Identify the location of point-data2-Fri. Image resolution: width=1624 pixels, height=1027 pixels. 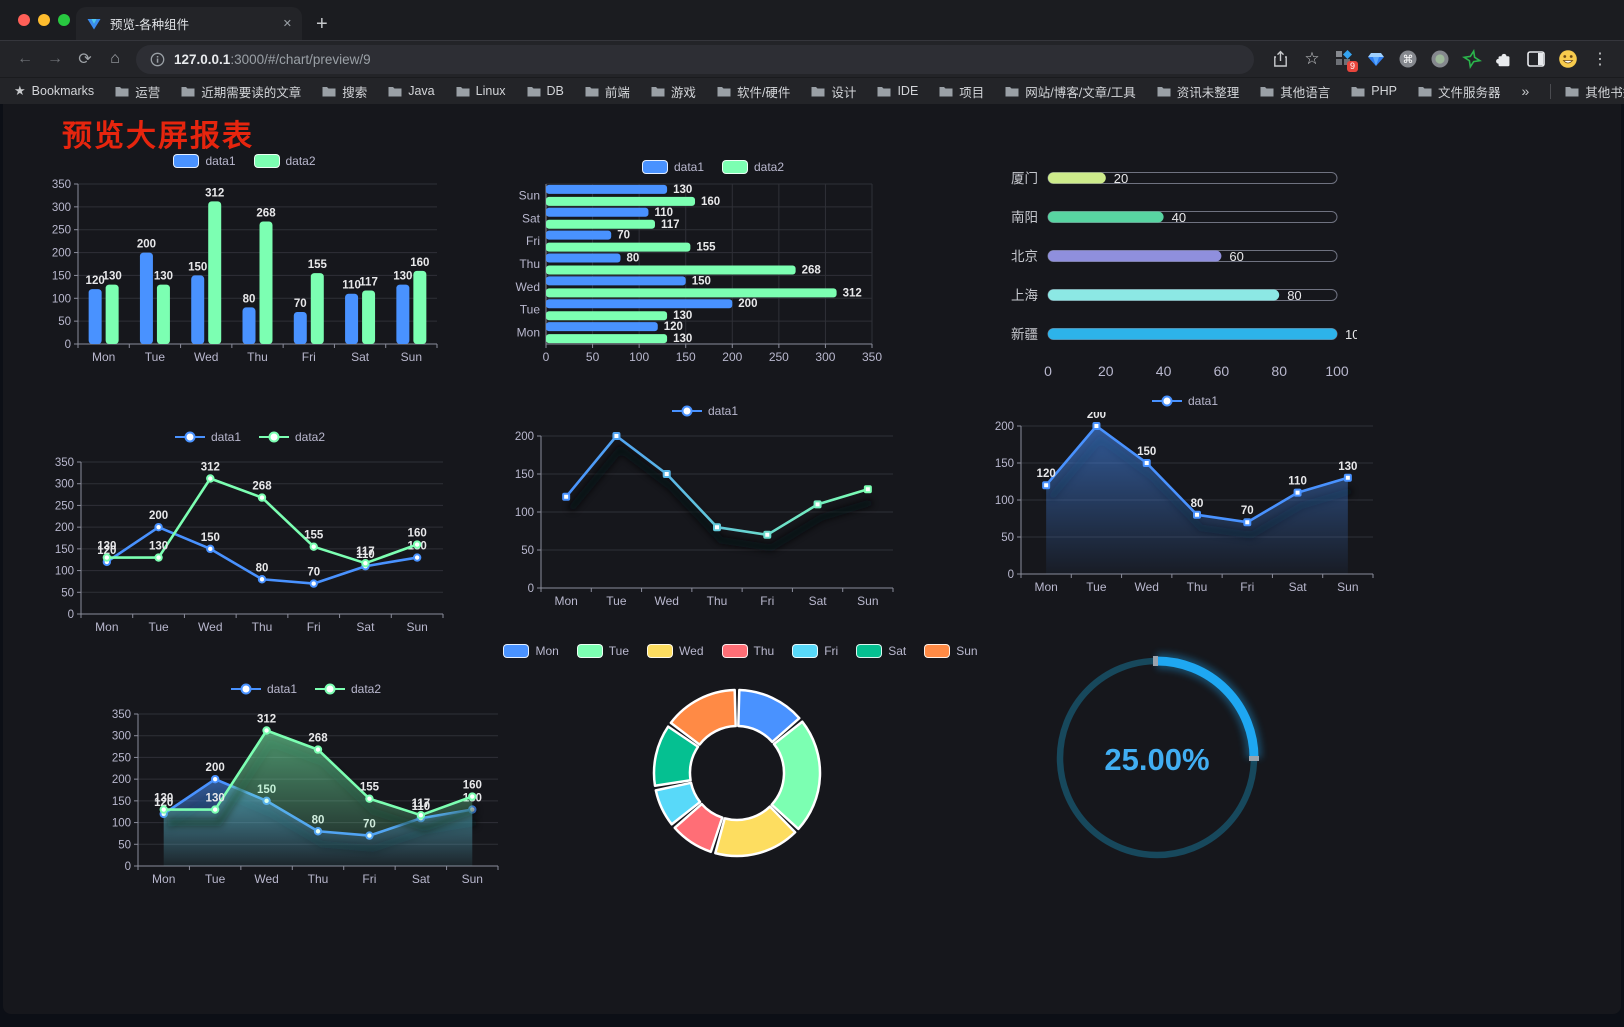
(313, 546).